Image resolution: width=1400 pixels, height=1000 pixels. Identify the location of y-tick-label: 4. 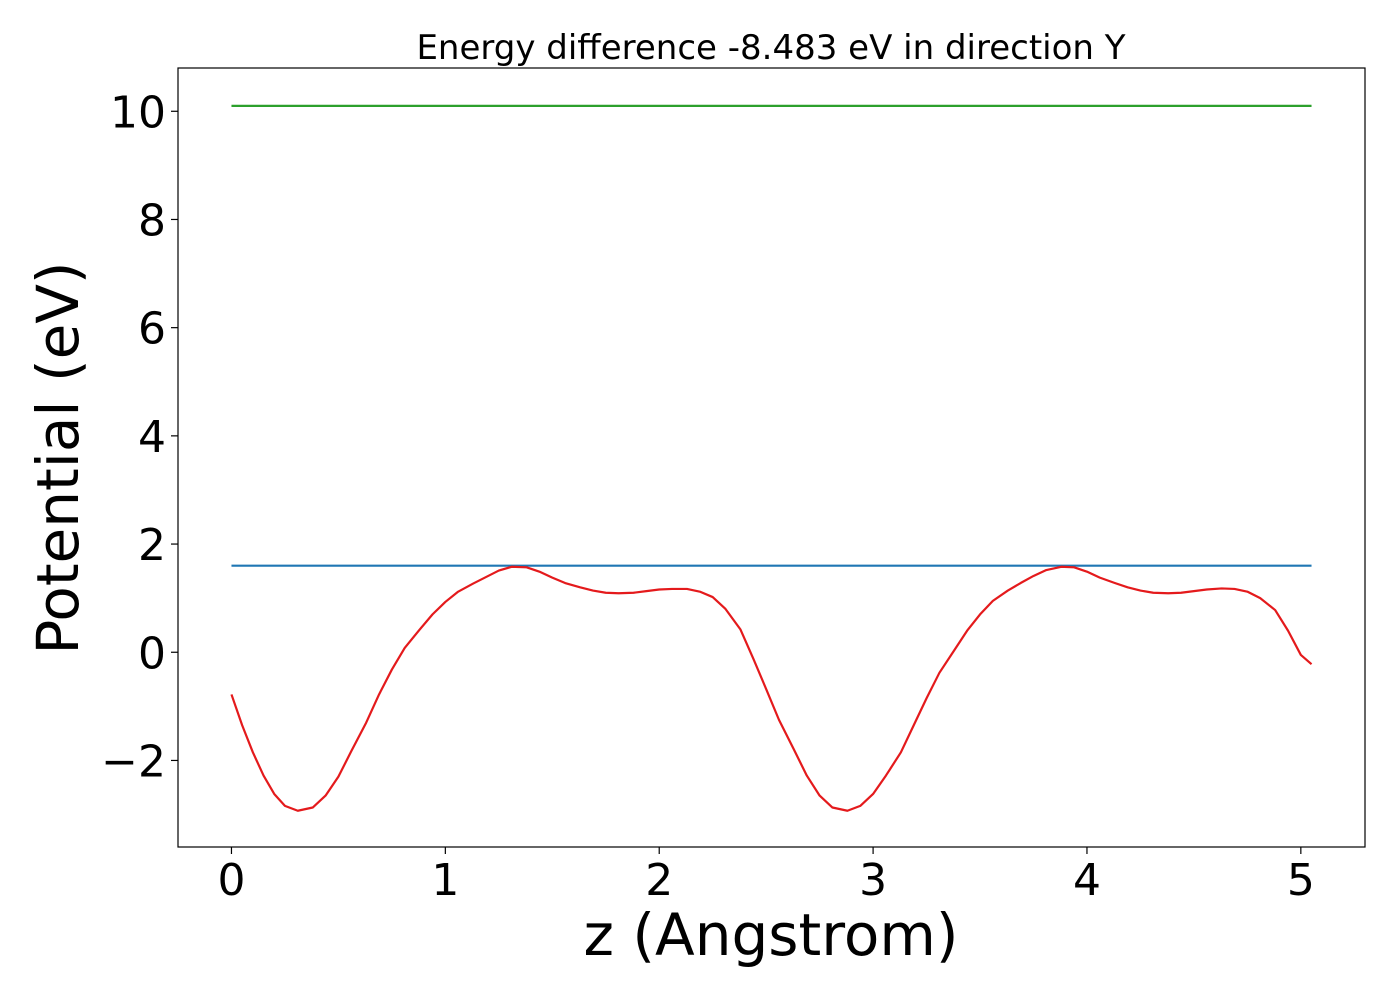
(152, 437).